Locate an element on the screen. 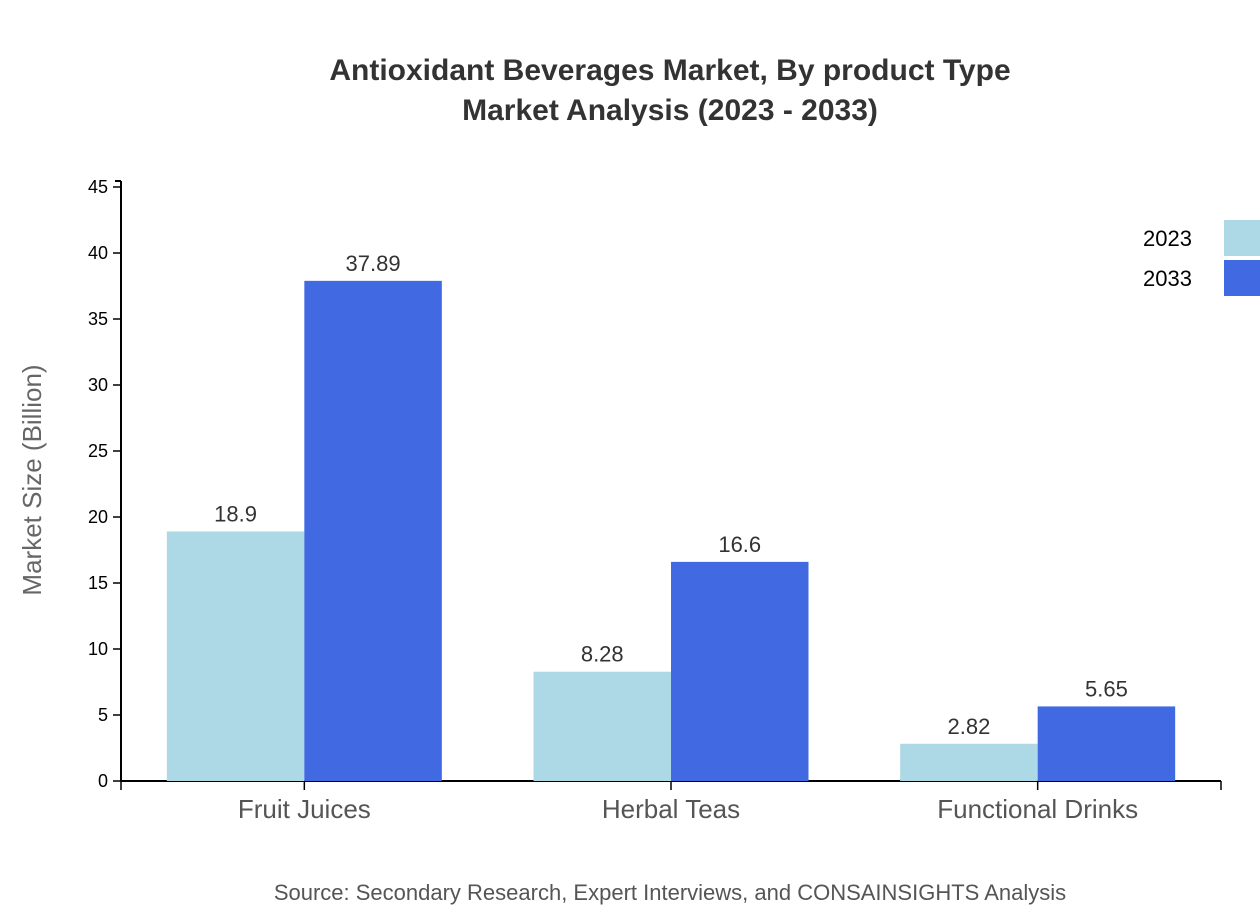 This screenshot has height=920, width=1260. y-tick-label: 30 is located at coordinates (98, 385).